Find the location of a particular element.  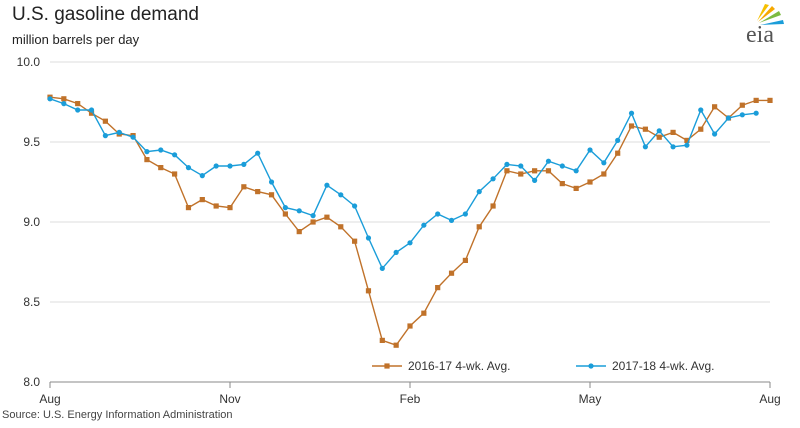

y-tick-label: 8.0 is located at coordinates (31, 382).